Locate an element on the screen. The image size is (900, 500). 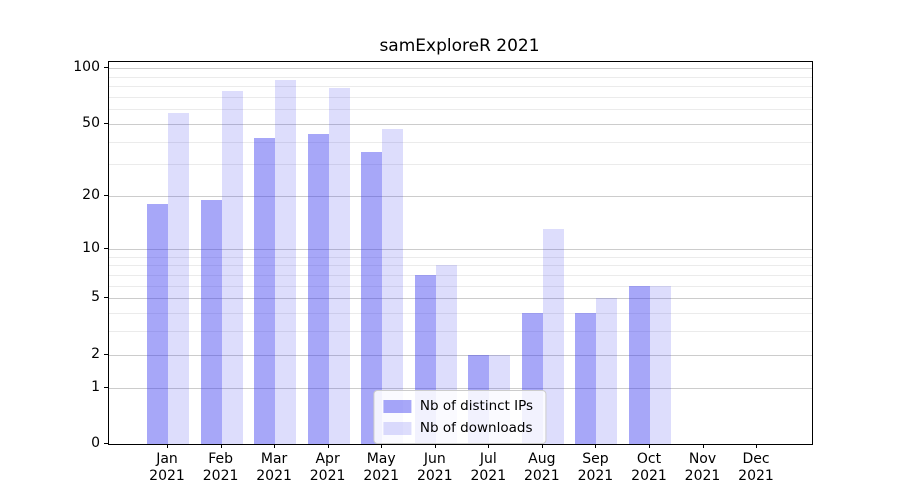
bar-distinct-ips-sep is located at coordinates (586, 378).